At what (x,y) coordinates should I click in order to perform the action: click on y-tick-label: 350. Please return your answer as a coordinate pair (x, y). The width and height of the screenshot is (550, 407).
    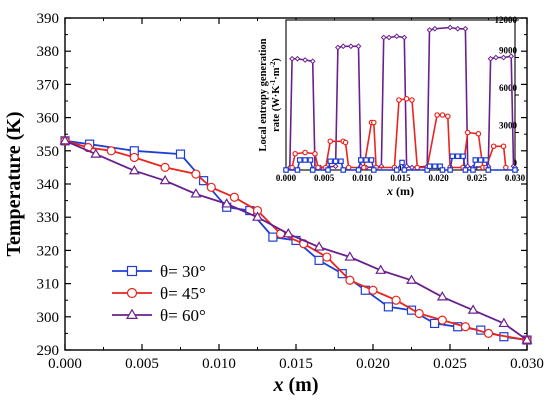
    Looking at the image, I should click on (48, 152).